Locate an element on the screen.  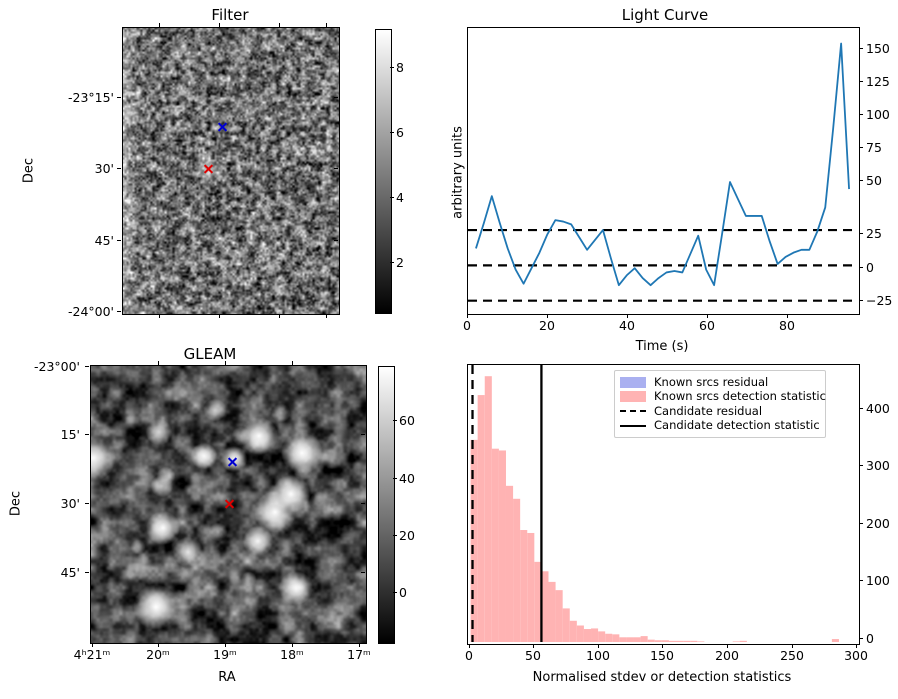
filter-cbar-label-0: 8 is located at coordinates (400, 67).